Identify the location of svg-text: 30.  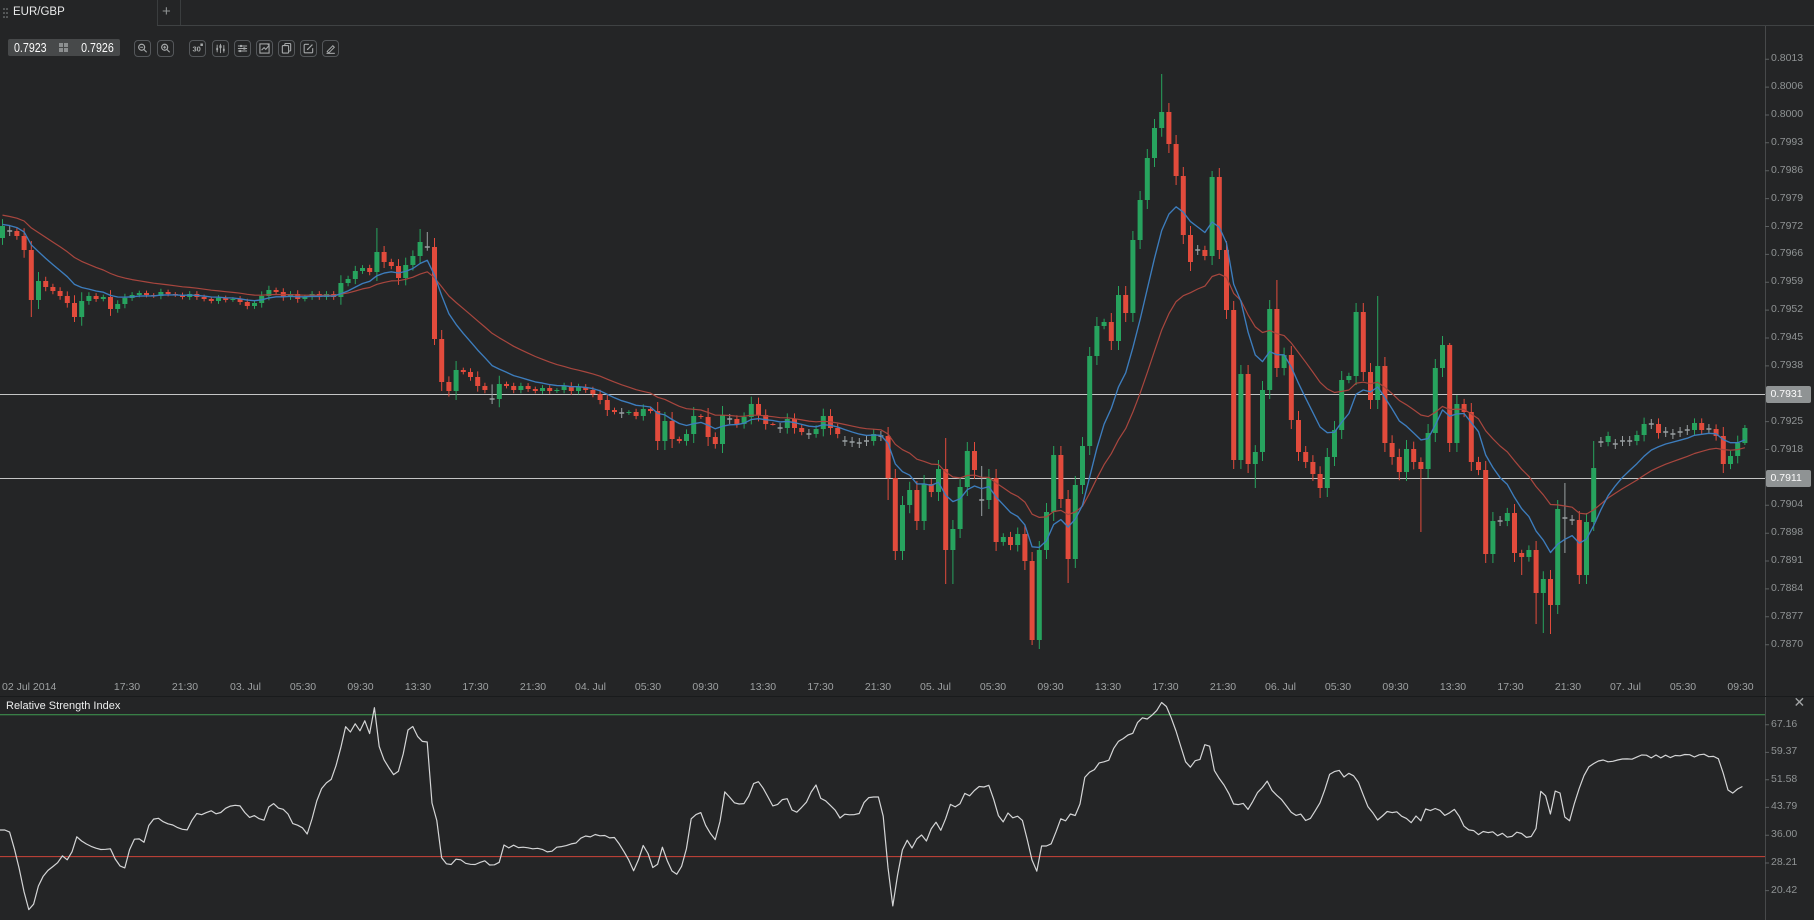
(197, 48).